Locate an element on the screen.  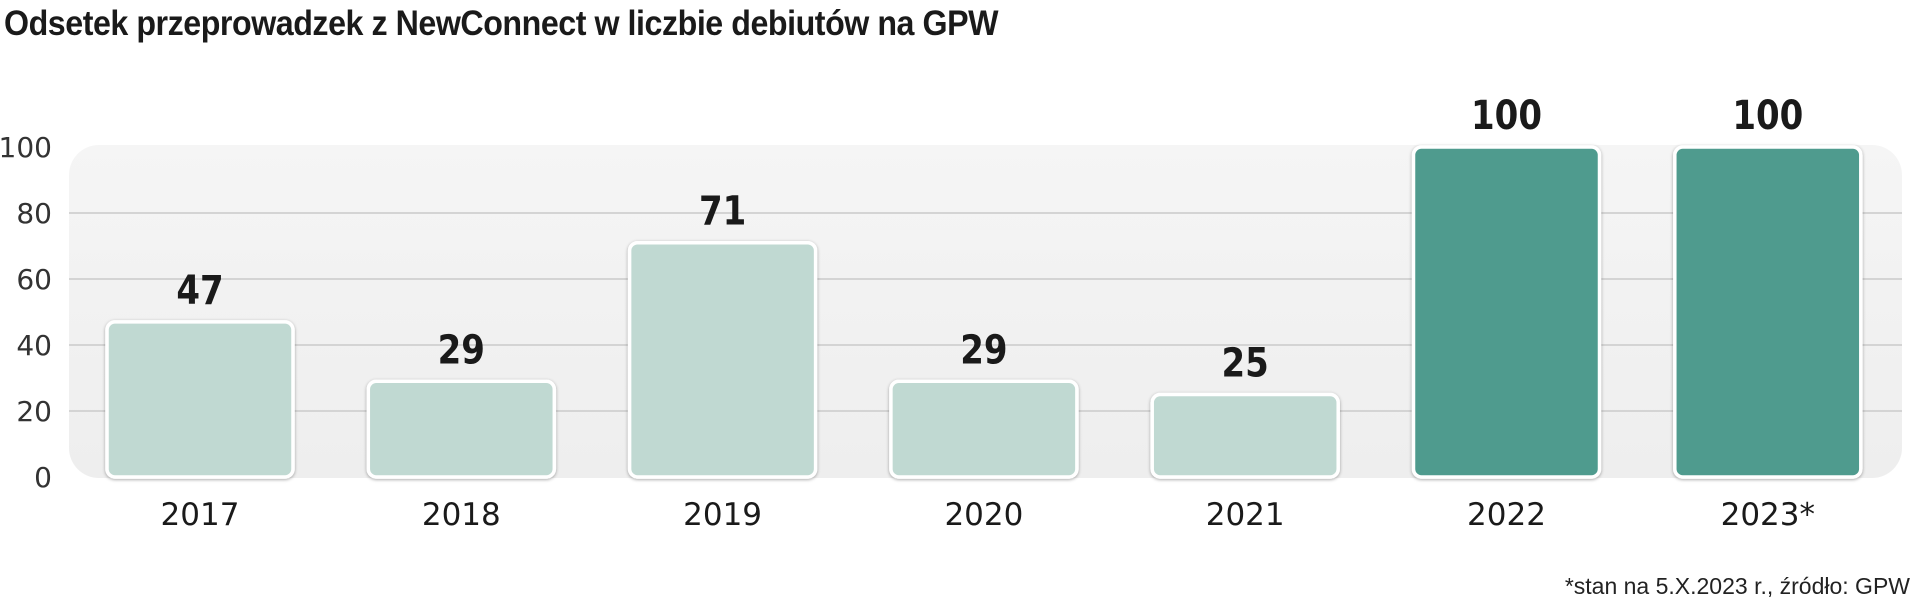
bar-group: 100 2023* is located at coordinates (1768, 312).